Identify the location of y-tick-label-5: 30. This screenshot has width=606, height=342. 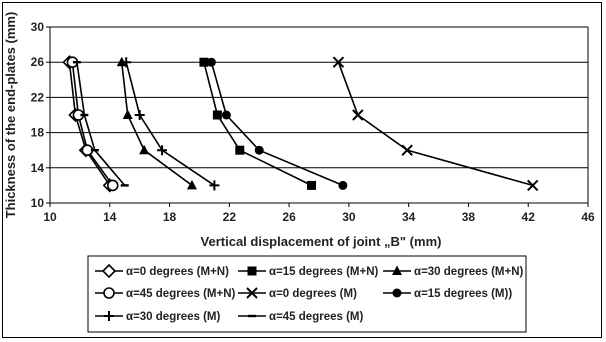
(38, 27).